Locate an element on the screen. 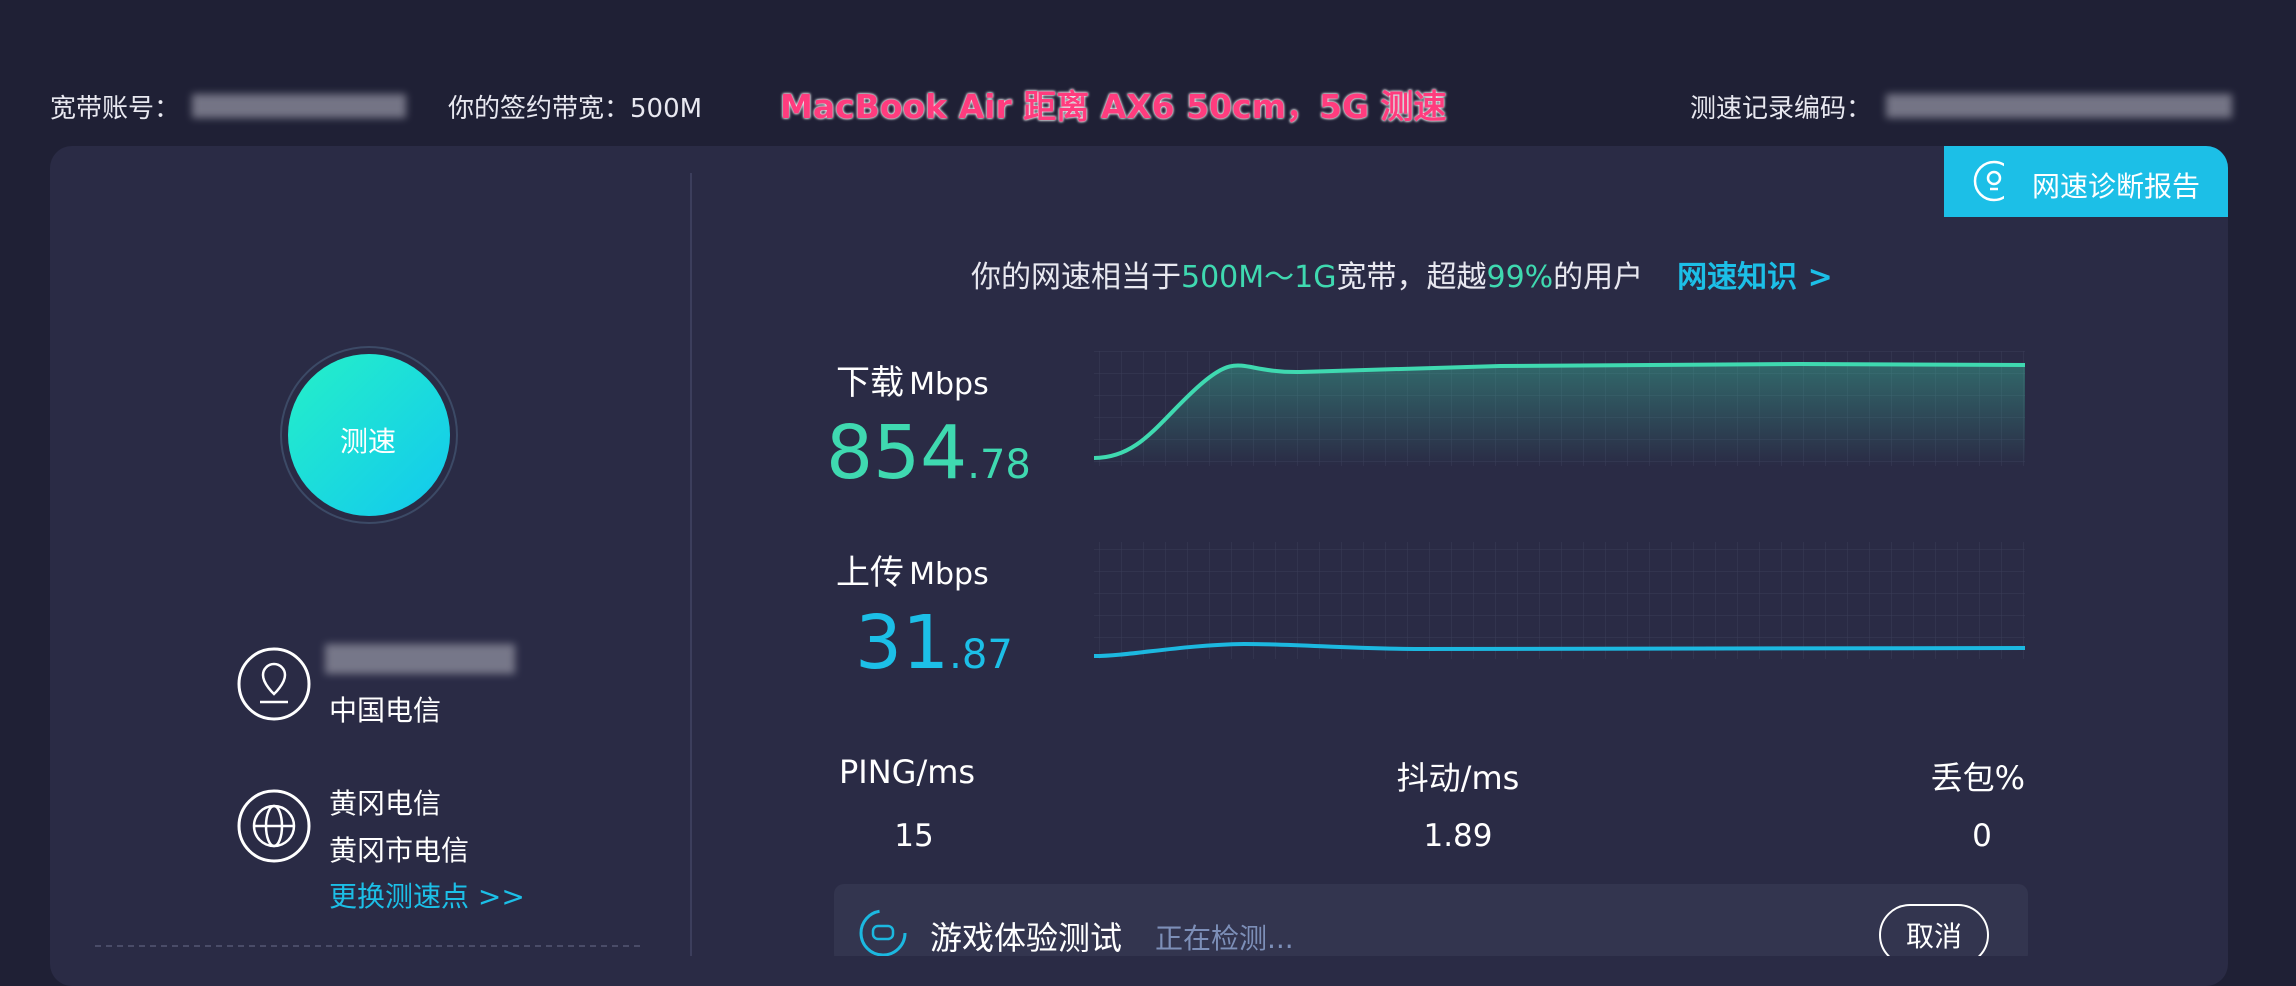  ping-label: PING/ms is located at coordinates (907, 772).